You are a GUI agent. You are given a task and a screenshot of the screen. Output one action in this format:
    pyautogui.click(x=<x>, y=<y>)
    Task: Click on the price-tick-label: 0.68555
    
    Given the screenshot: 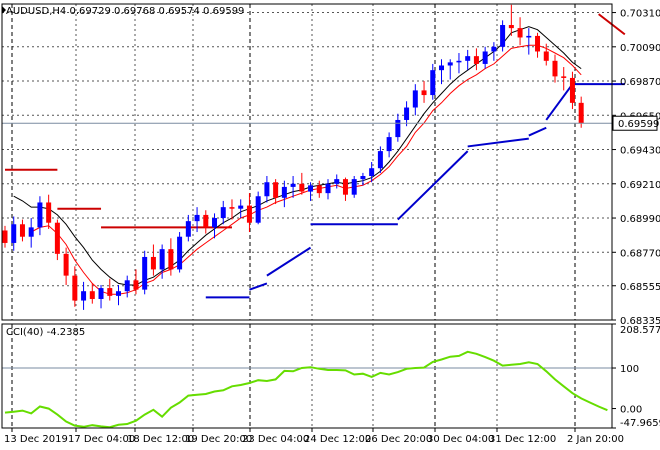 What is the action you would take?
    pyautogui.click(x=640, y=287)
    